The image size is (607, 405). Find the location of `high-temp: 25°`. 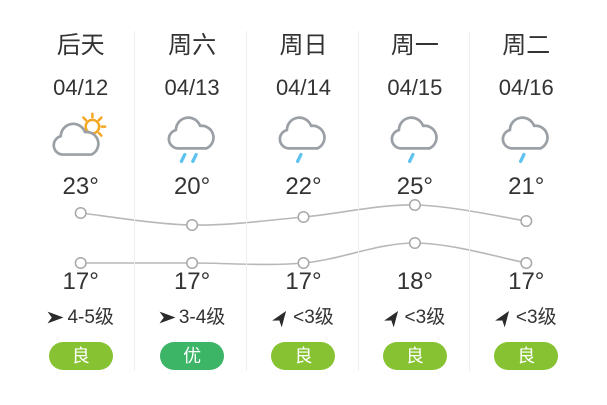

high-temp: 25° is located at coordinates (415, 186).